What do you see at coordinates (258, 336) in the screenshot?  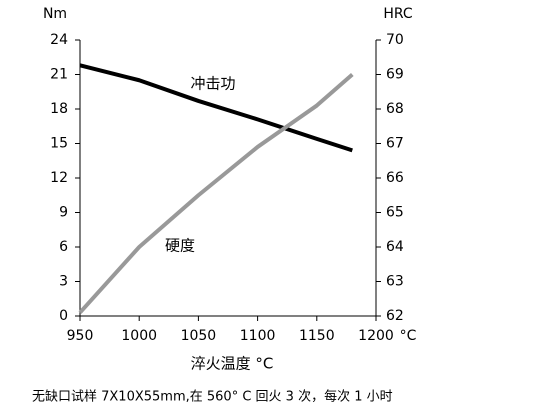 I see `x-tick-label: 1100` at bounding box center [258, 336].